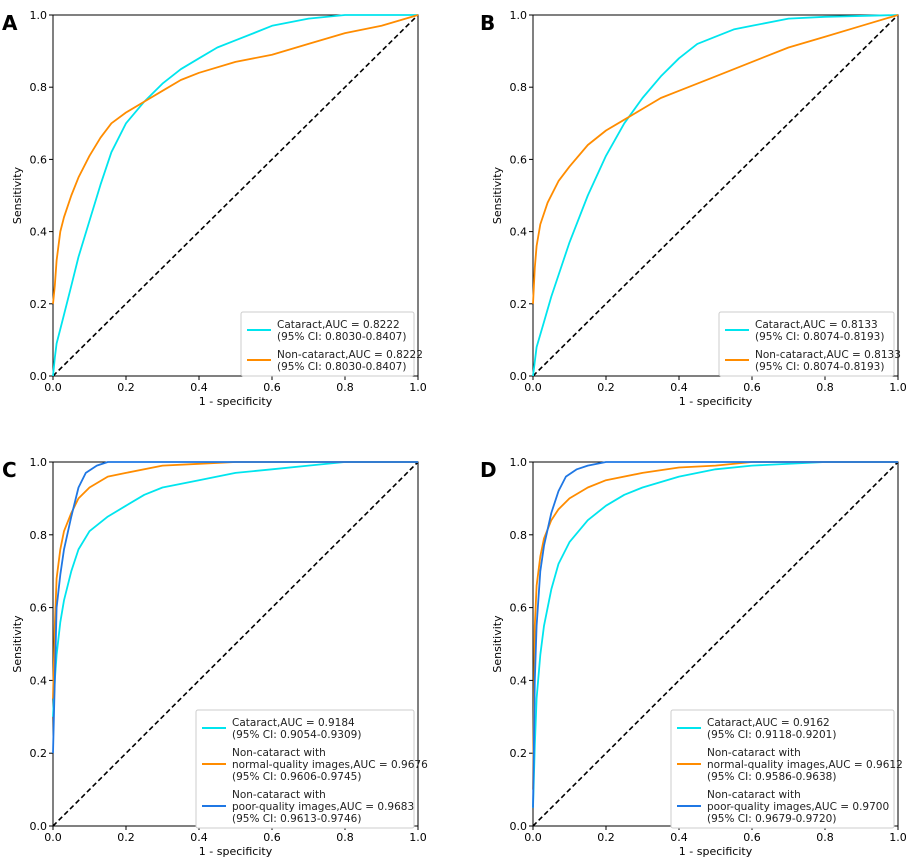 Image resolution: width=906 pixels, height=861 pixels. I want to click on panel-letter: B, so click(487, 23).